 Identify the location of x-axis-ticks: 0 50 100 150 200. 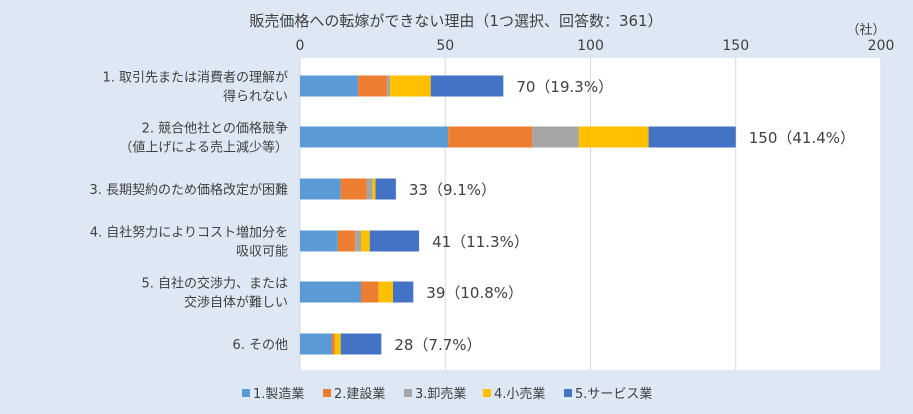
(595, 46).